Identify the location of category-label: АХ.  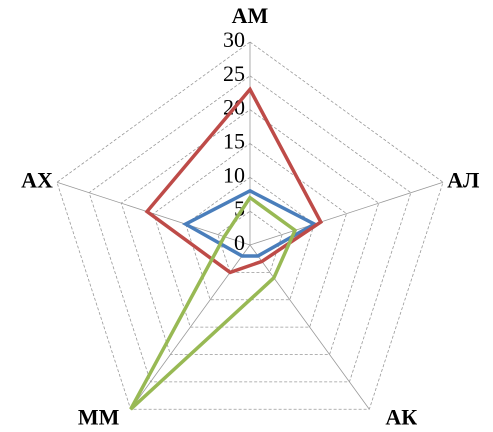
(37, 179).